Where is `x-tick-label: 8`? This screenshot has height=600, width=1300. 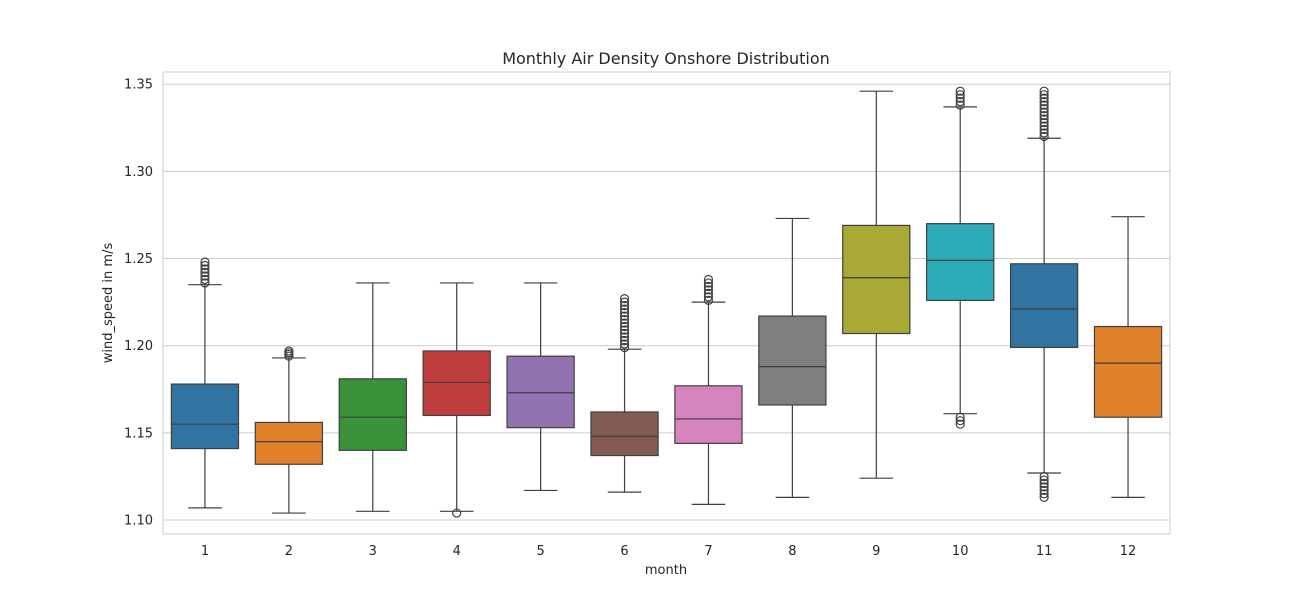
x-tick-label: 8 is located at coordinates (792, 551).